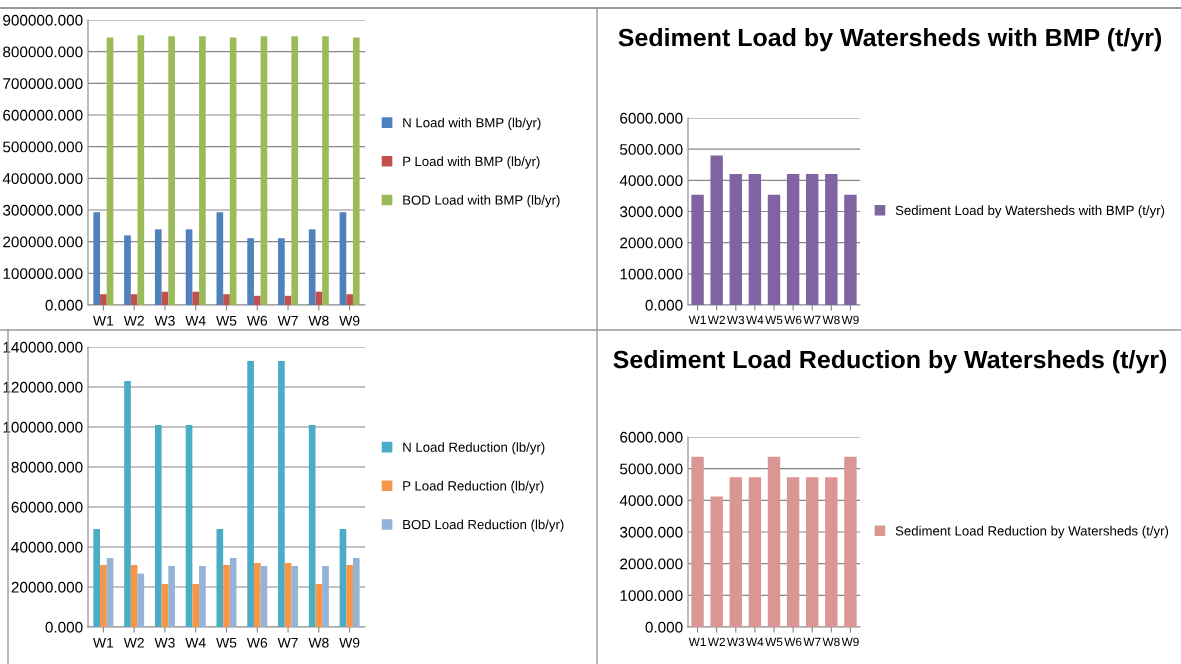 This screenshot has width=1181, height=664. What do you see at coordinates (43, 242) in the screenshot?
I see `y-tick-label: 200000.000` at bounding box center [43, 242].